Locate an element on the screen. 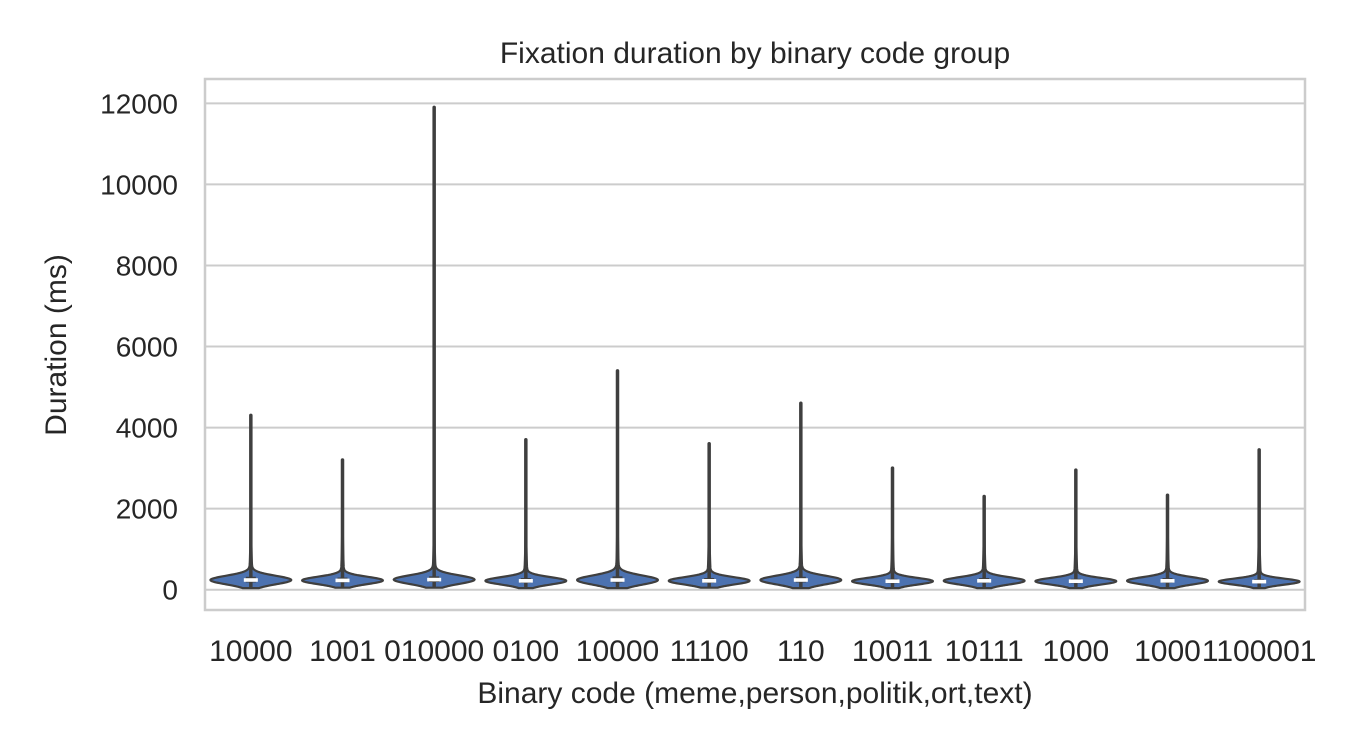 This screenshot has width=1350, height=750. x-tick-label: 1100001 is located at coordinates (1259, 651).